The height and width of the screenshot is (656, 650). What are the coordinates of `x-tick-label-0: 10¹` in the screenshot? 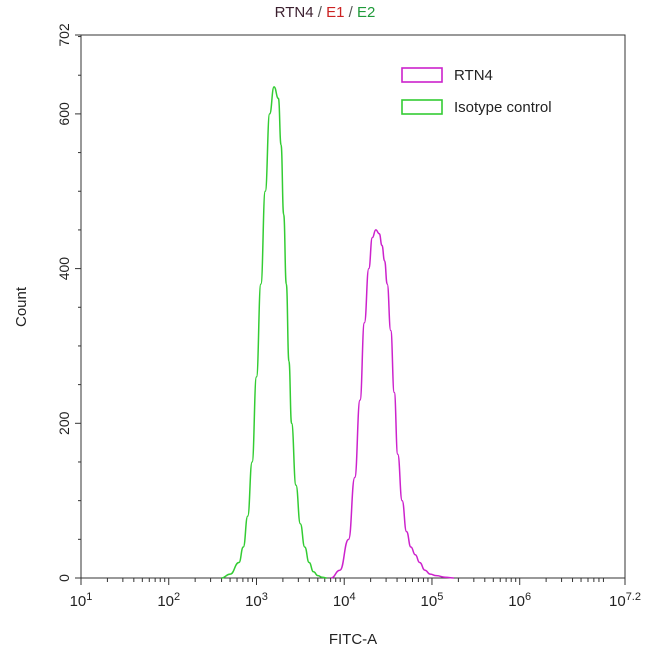 It's located at (81, 600).